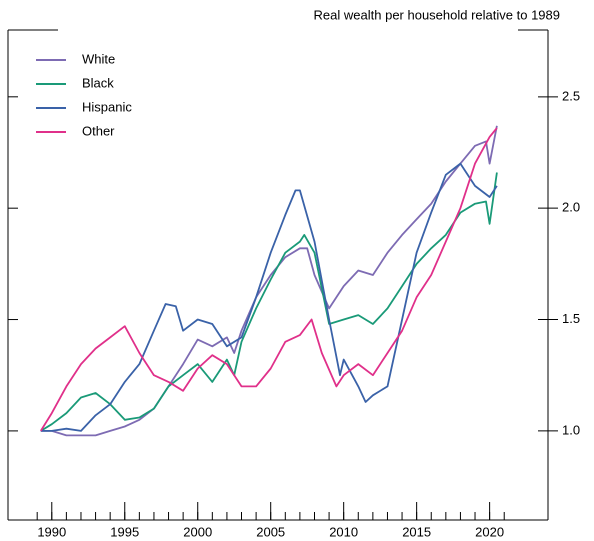 The width and height of the screenshot is (594, 541). I want to click on legend-label: White, so click(98, 58).